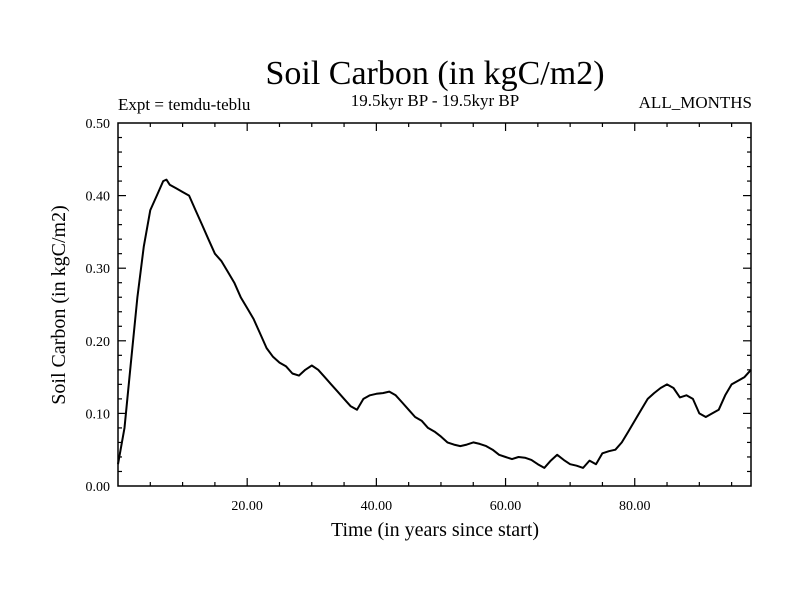 The width and height of the screenshot is (800, 600). I want to click on x-tick-label: 40.00, so click(377, 506).